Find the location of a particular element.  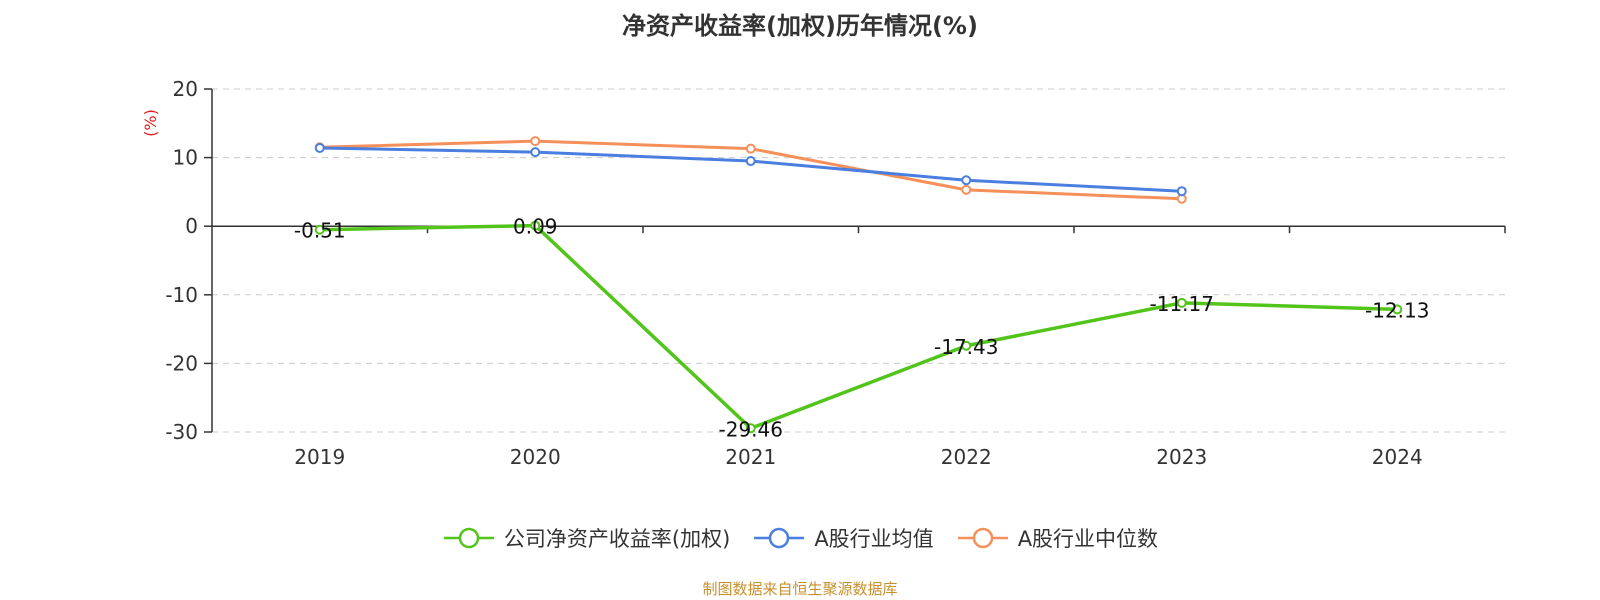

y-tick-label: 20 is located at coordinates (185, 89).